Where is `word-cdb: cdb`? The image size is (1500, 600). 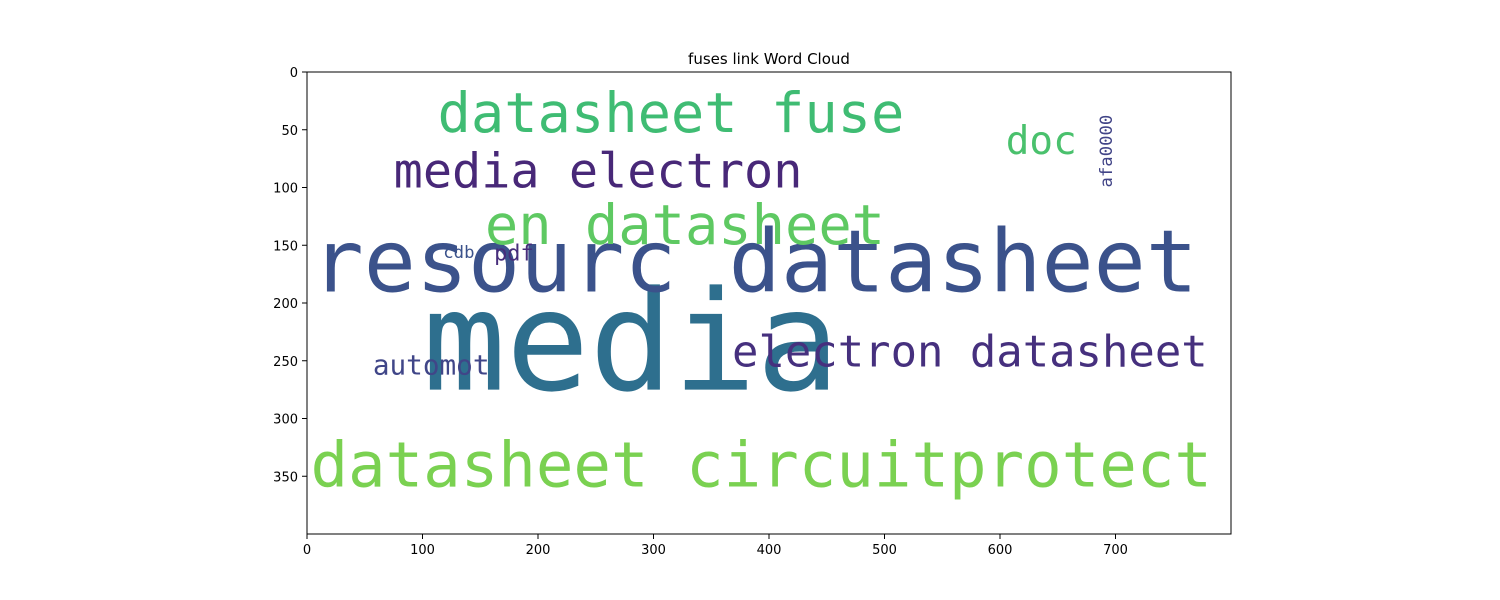 word-cdb: cdb is located at coordinates (458, 253).